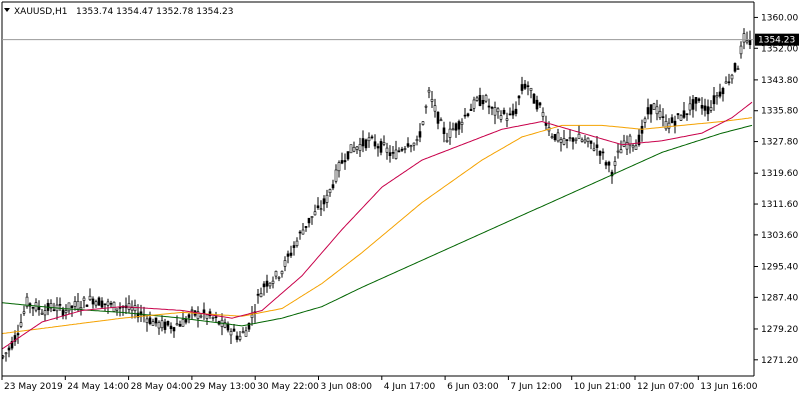 The image size is (800, 404). Describe the element at coordinates (473, 387) in the screenshot. I see `x-tick-label: 6 Jun 03:00` at that location.